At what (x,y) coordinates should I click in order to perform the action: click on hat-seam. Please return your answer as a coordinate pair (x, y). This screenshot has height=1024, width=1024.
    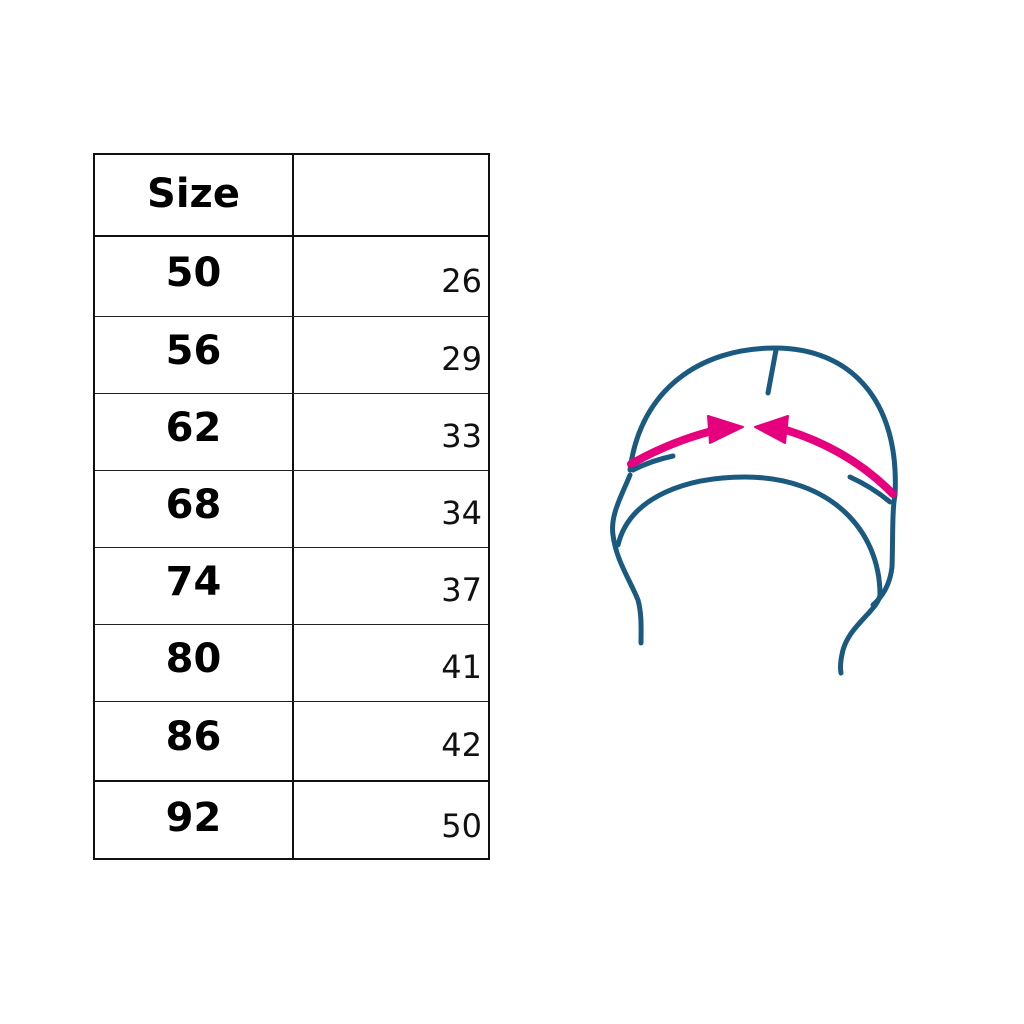
    Looking at the image, I should click on (772, 371).